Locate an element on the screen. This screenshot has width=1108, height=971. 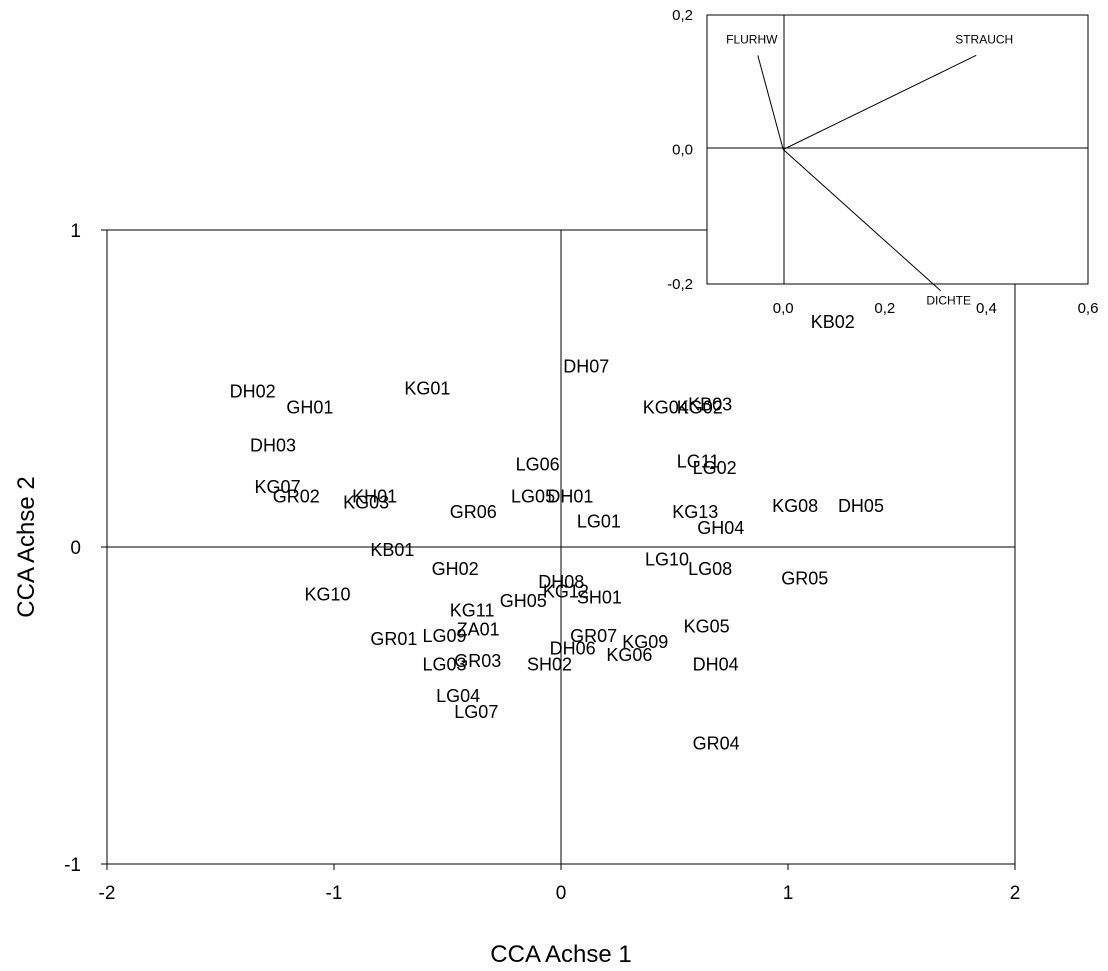
site-label-kg05: KG05 is located at coordinates (707, 626).